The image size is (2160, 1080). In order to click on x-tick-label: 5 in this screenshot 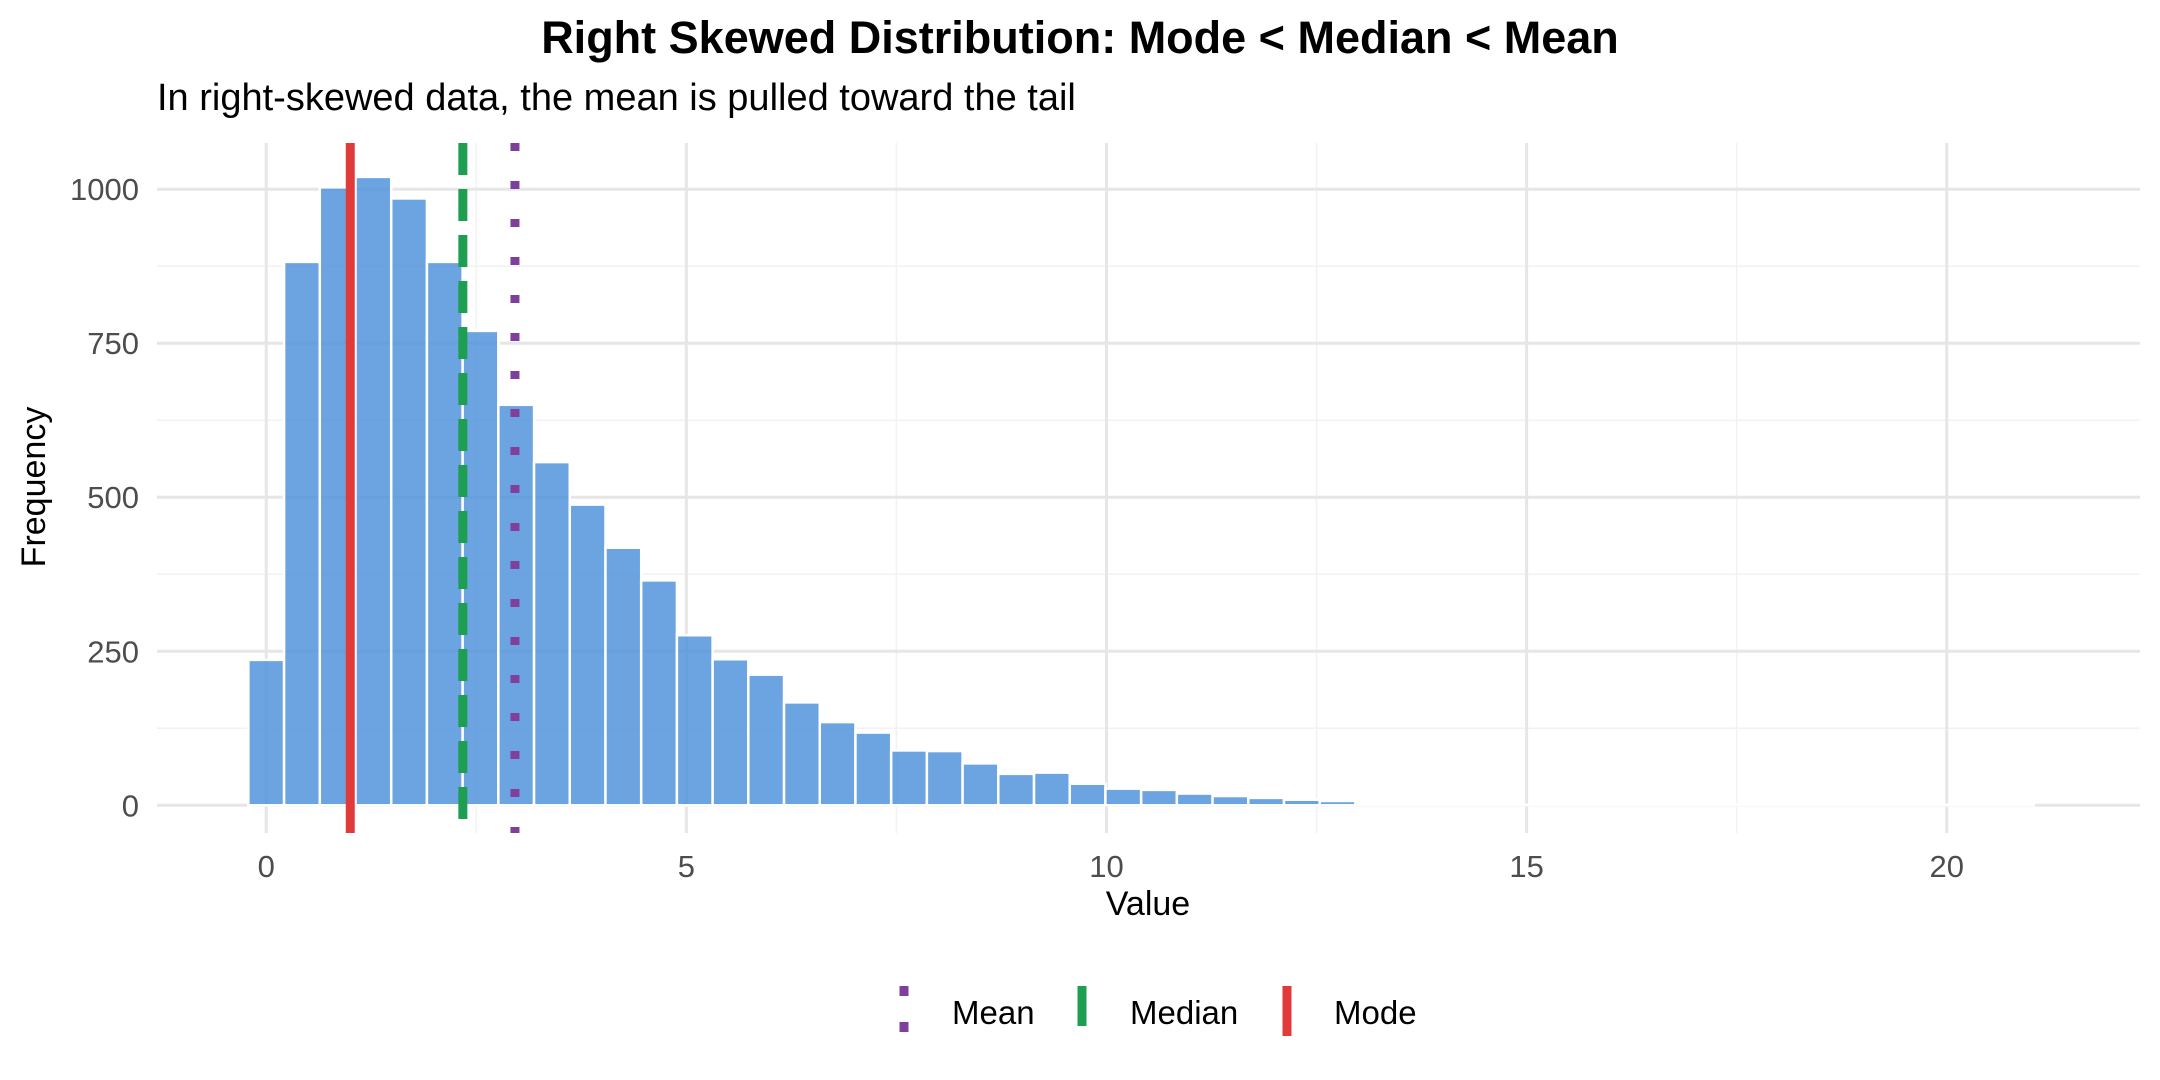, I will do `click(686, 866)`.